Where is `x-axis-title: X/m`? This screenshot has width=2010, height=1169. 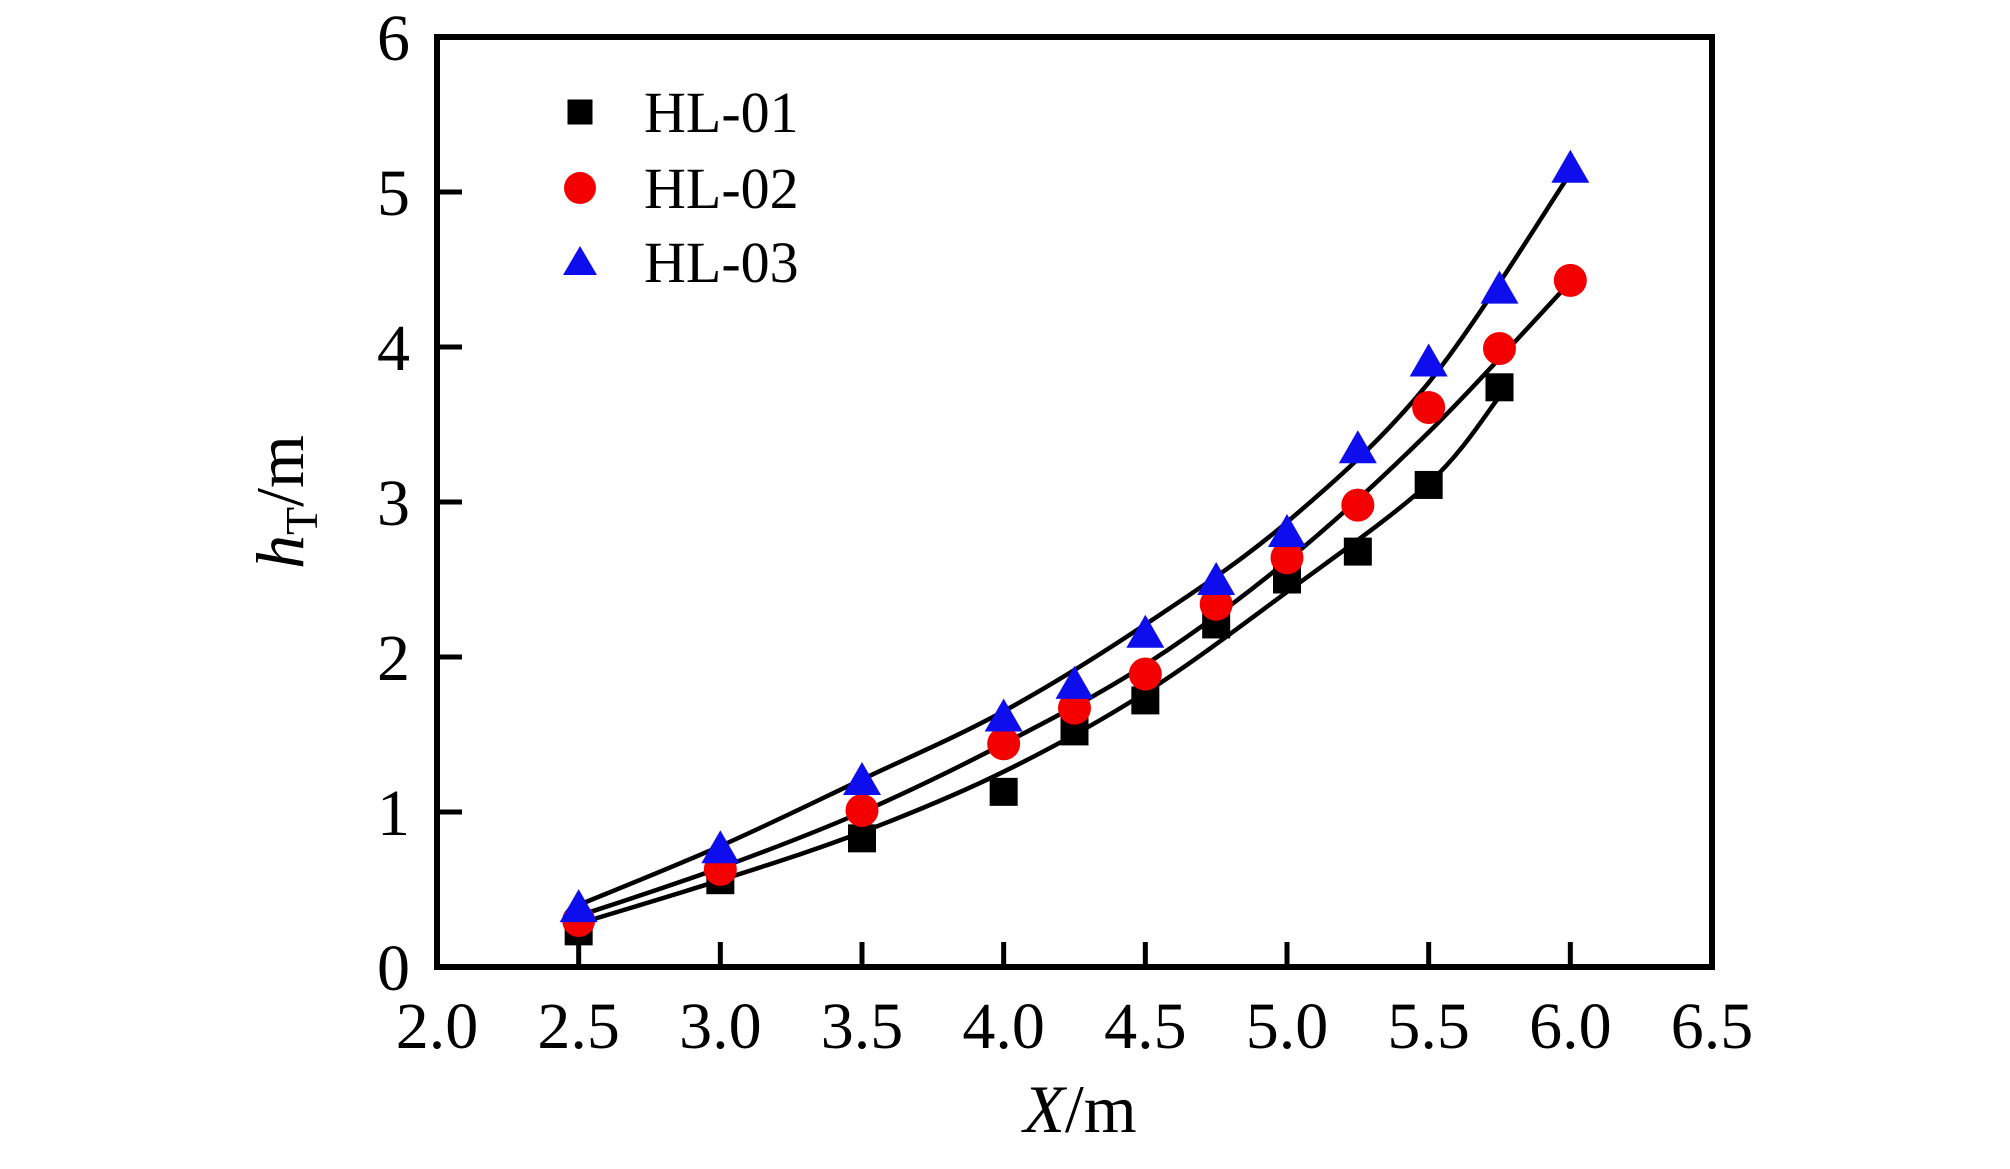 x-axis-title: X/m is located at coordinates (1078, 1109).